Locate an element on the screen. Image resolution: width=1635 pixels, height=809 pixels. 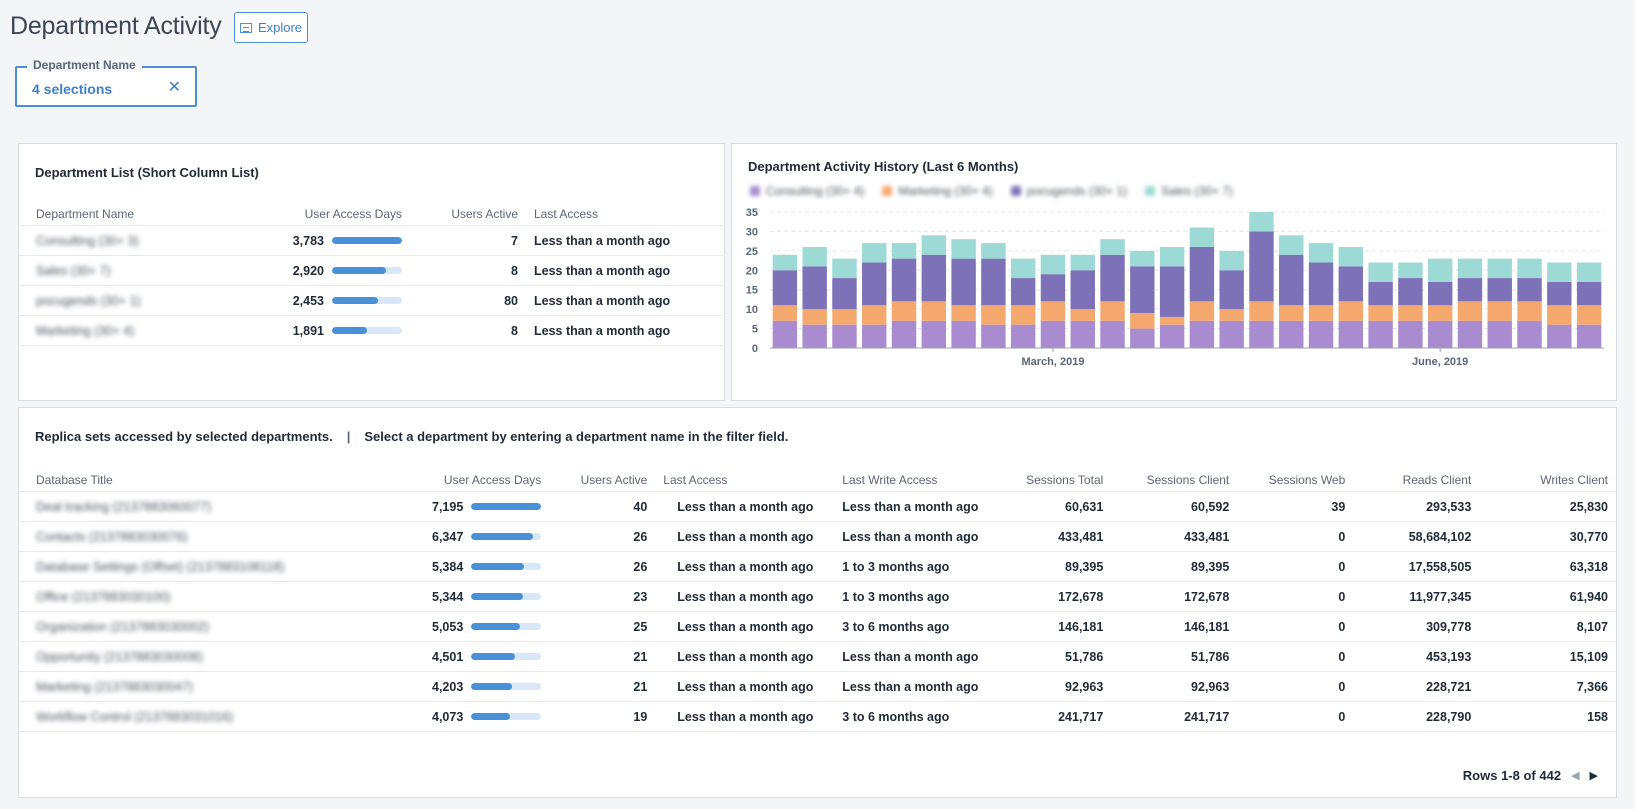
database-title-cell: Deal tracking (2137883060077) is located at coordinates (221, 506).